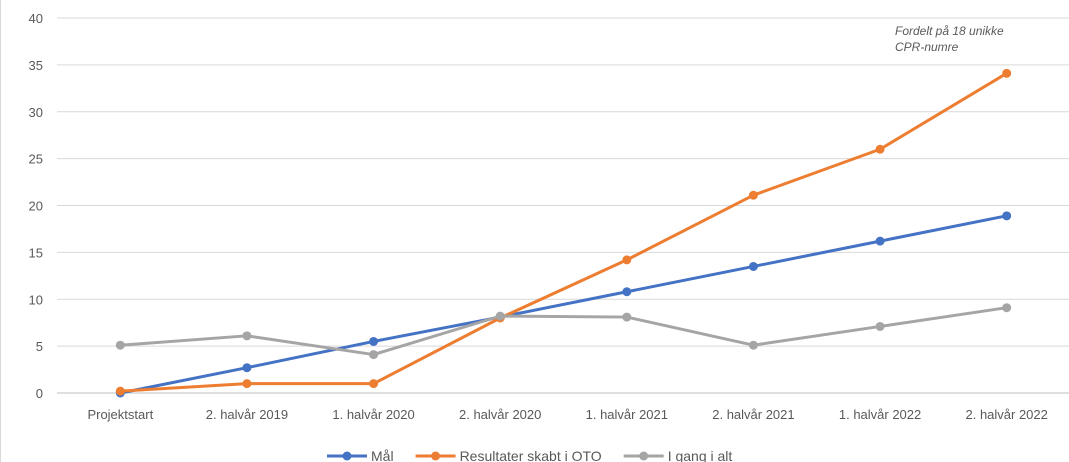 The width and height of the screenshot is (1069, 462). I want to click on y-axis-ticks: 0 5 10 15 20 25 30 35 40, so click(36, 206).